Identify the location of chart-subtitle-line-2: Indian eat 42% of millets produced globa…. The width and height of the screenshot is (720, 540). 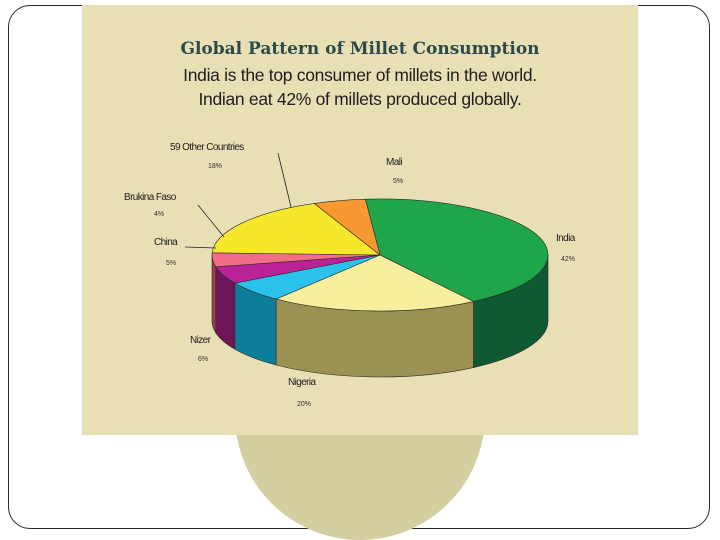
(360, 99).